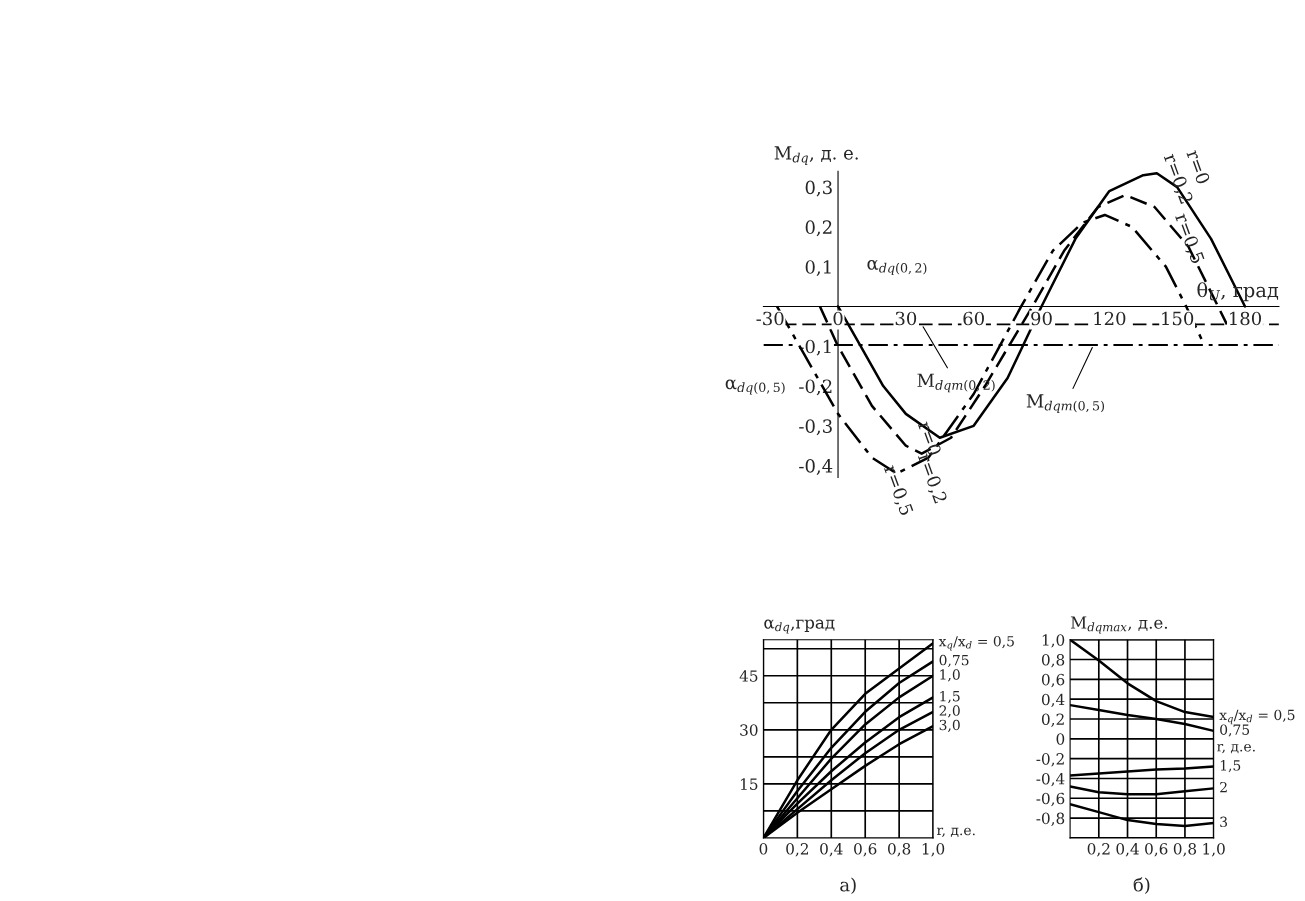 Image resolution: width=1305 pixels, height=901 pixels. What do you see at coordinates (815, 347) in the screenshot?
I see `y-tick-label: -0,1` at bounding box center [815, 347].